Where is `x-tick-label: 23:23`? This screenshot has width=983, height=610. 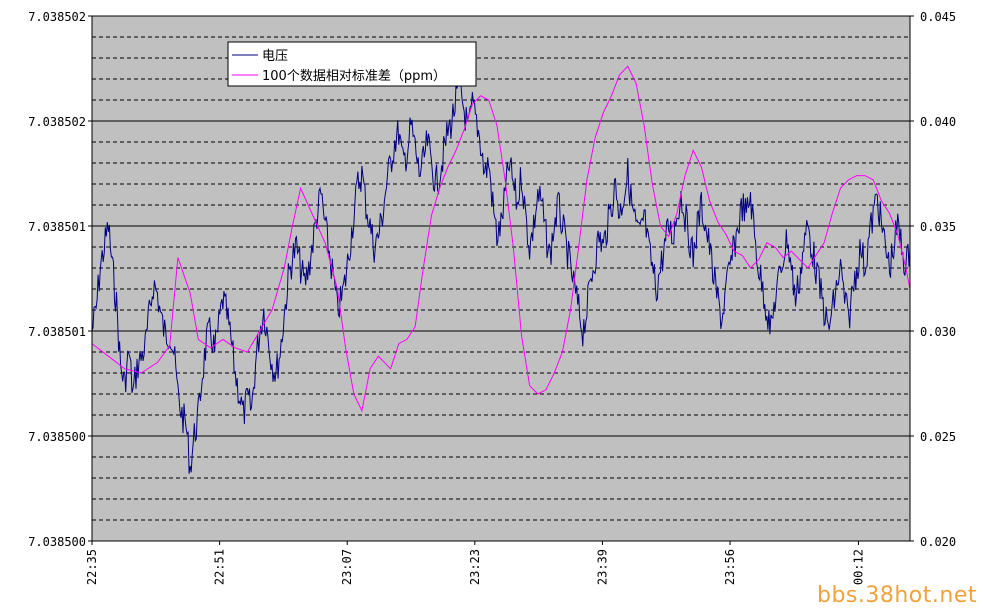
x-tick-label: 23:23 is located at coordinates (475, 567).